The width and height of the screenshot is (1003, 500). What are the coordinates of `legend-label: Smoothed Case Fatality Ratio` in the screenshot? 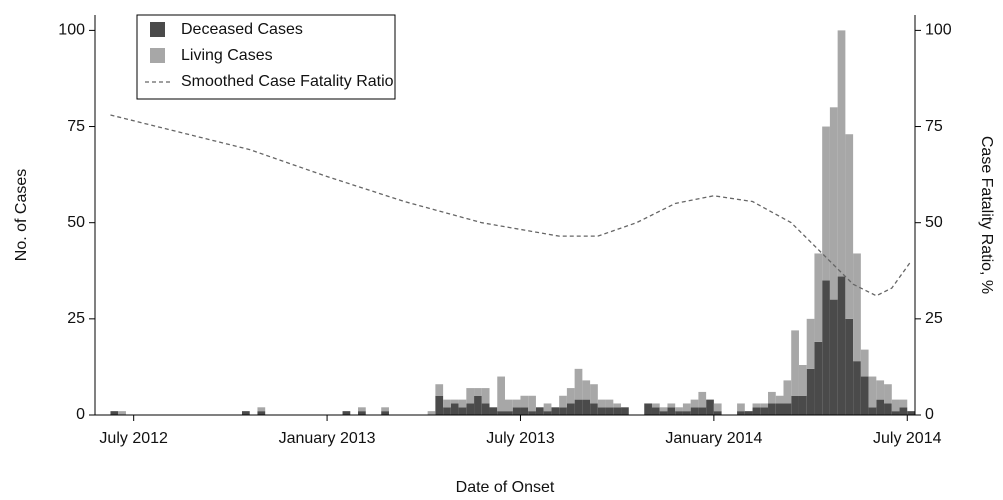 It's located at (287, 81).